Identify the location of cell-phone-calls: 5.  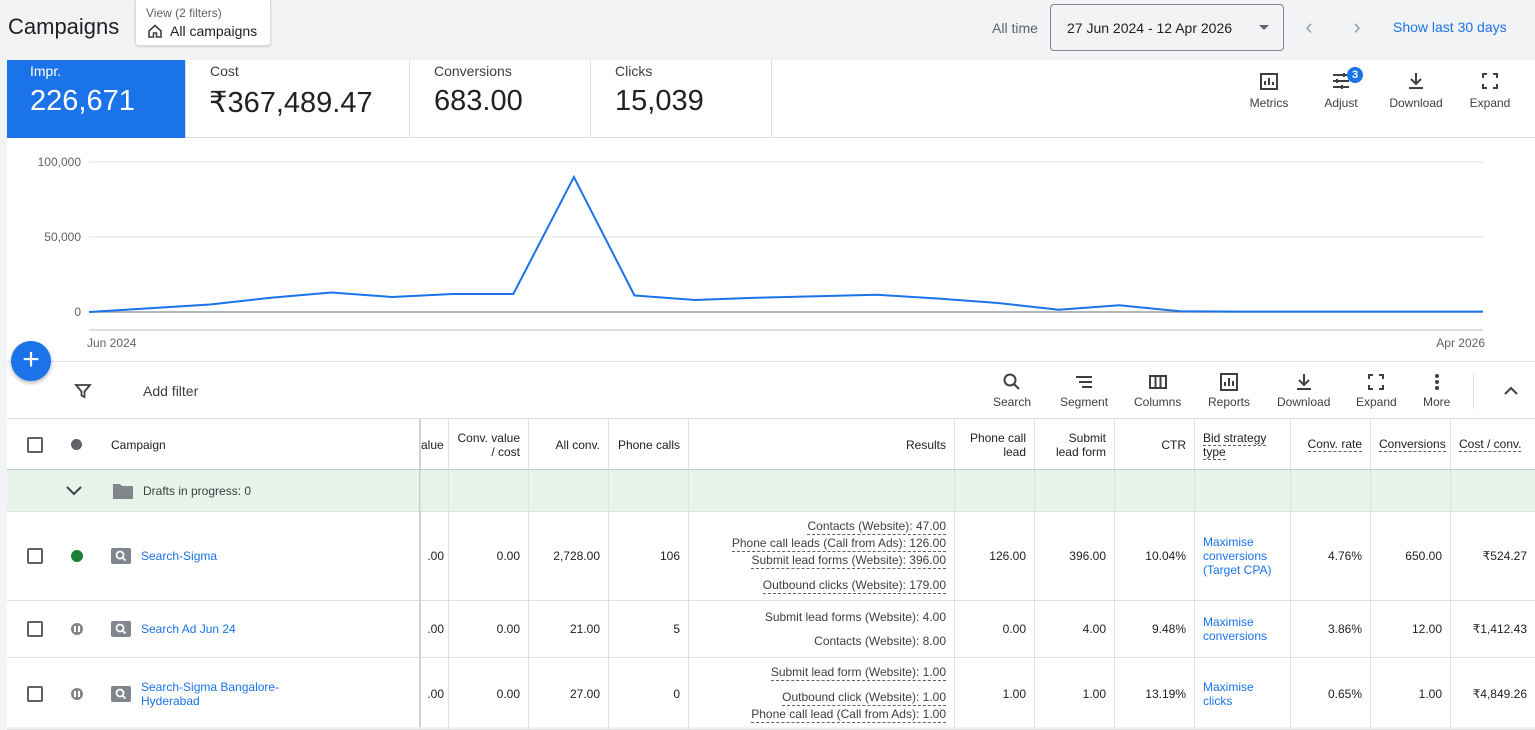
(649, 629).